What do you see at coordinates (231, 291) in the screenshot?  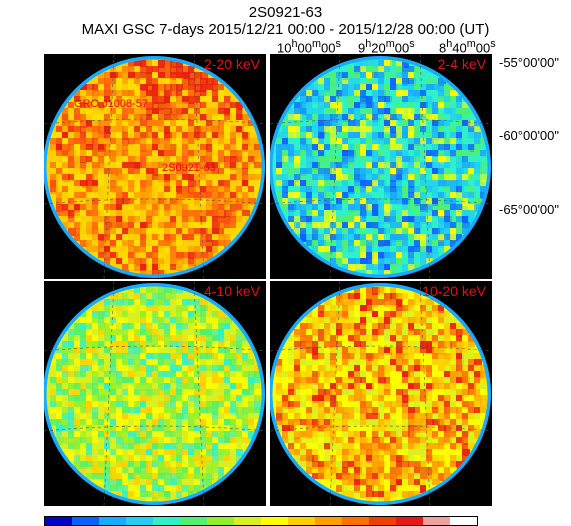 I see `energy-band-label: 4-10 keV` at bounding box center [231, 291].